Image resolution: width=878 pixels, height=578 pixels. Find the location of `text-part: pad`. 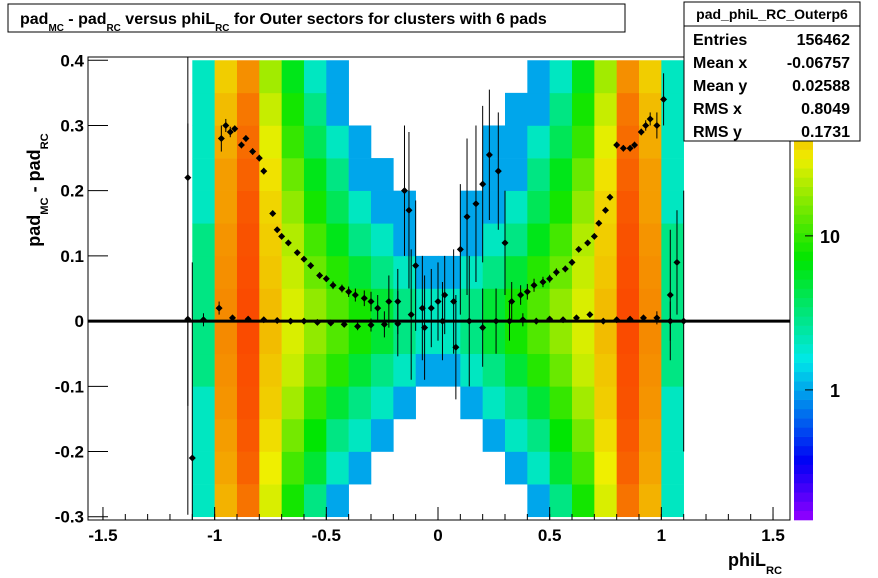

text-part: pad is located at coordinates (34, 19).